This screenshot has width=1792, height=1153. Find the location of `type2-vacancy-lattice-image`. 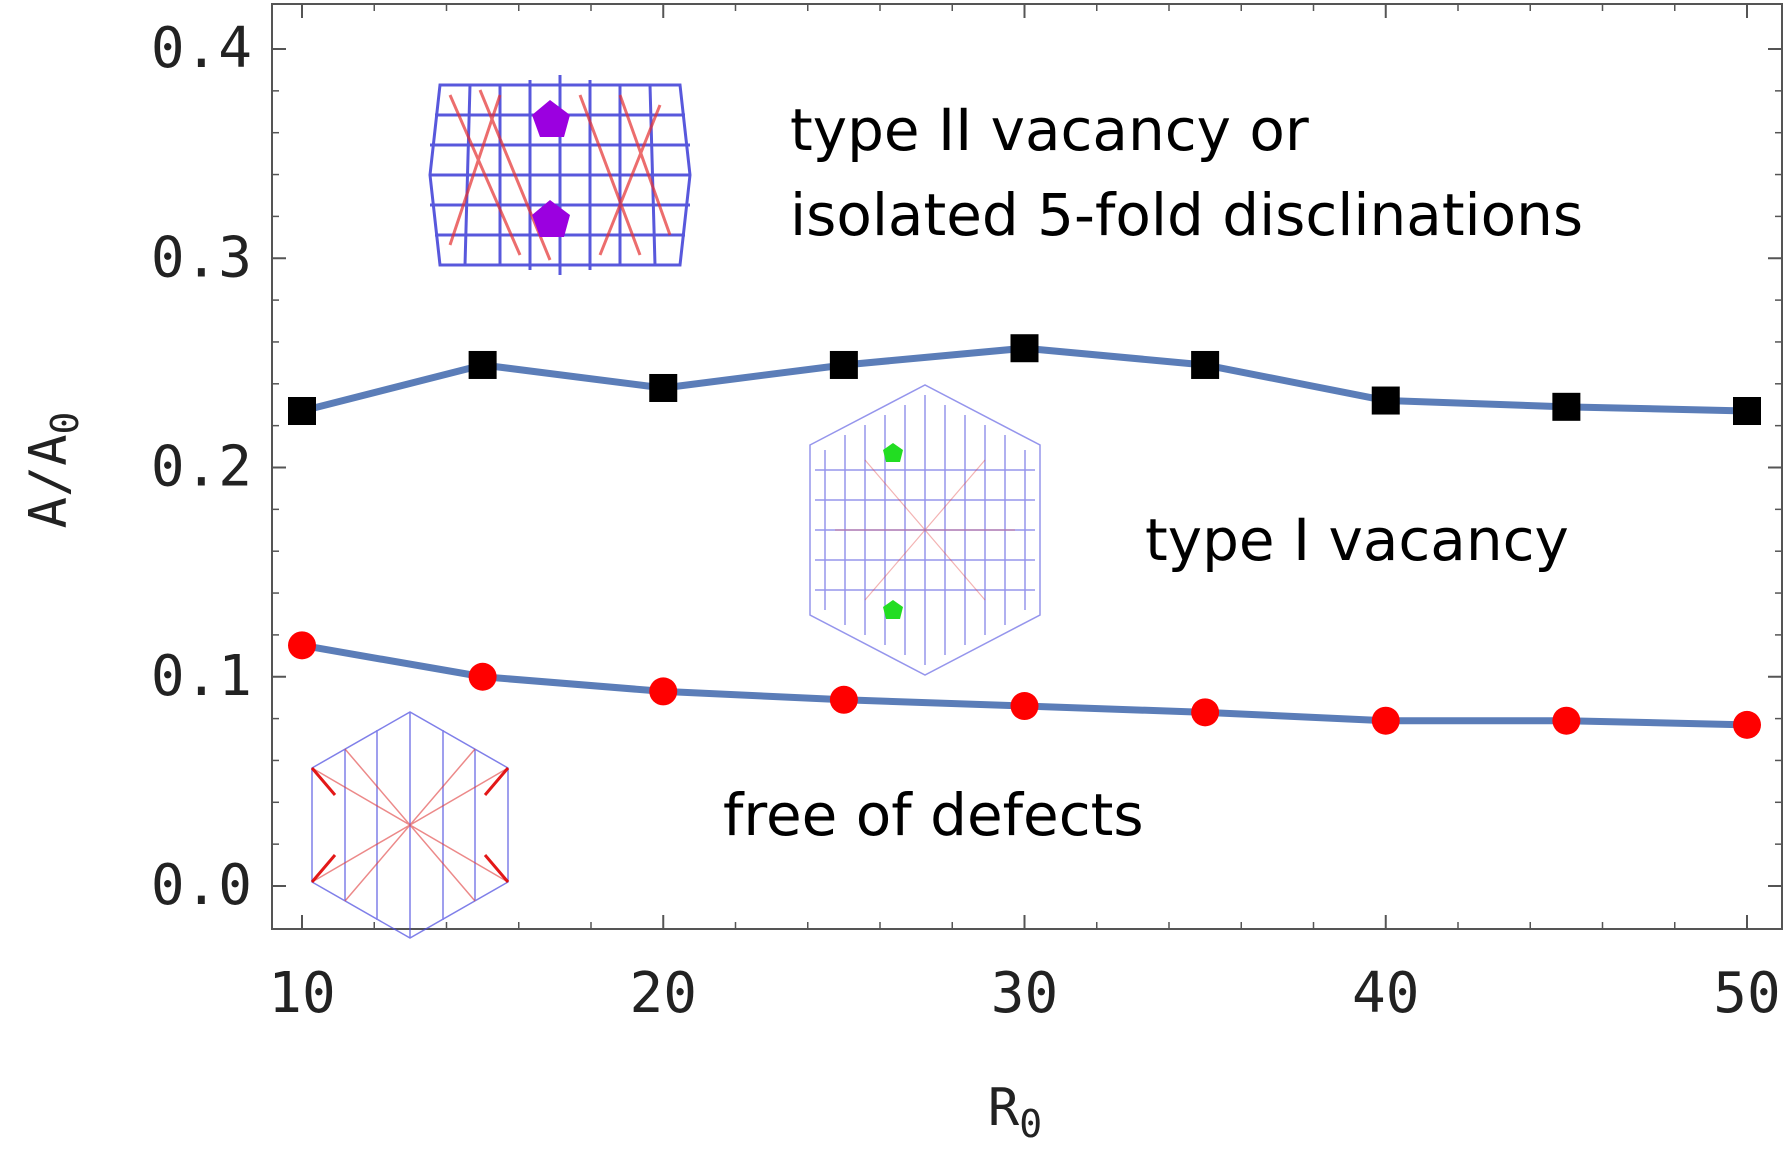

type2-vacancy-lattice-image is located at coordinates (560, 175).